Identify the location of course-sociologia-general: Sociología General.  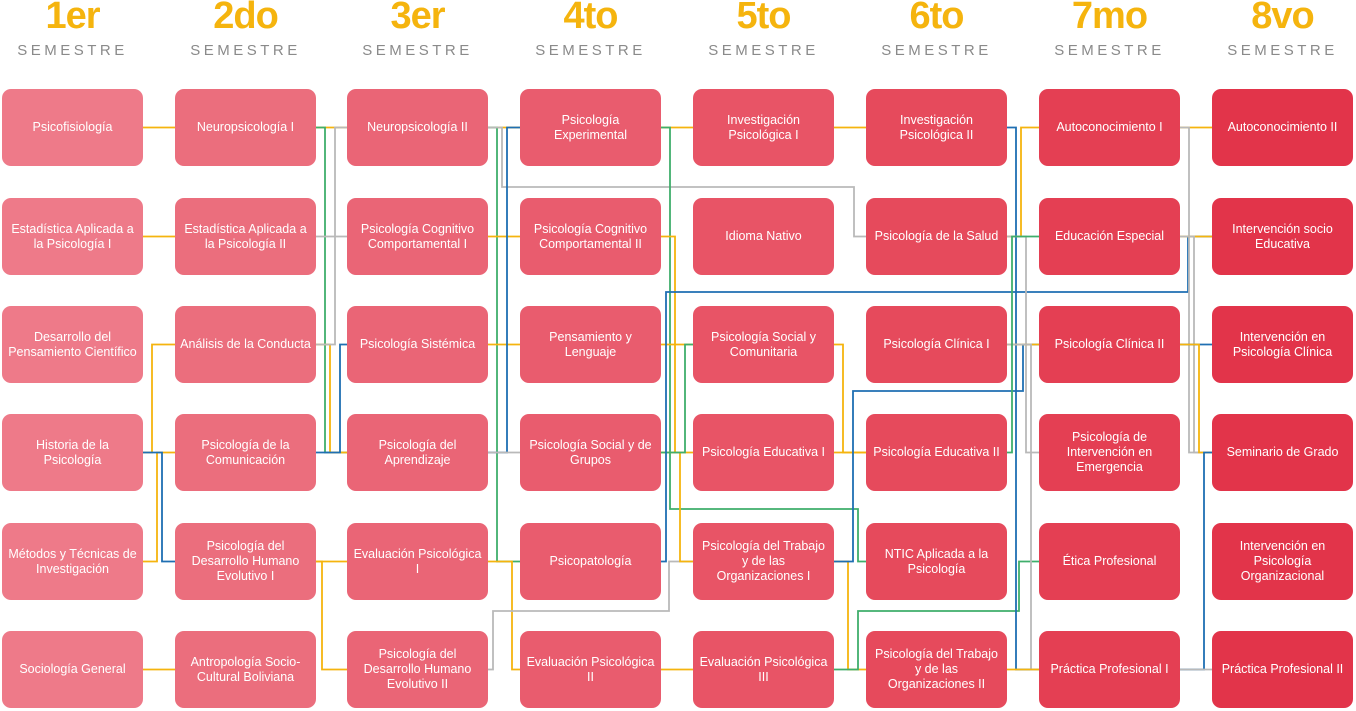
(72, 669).